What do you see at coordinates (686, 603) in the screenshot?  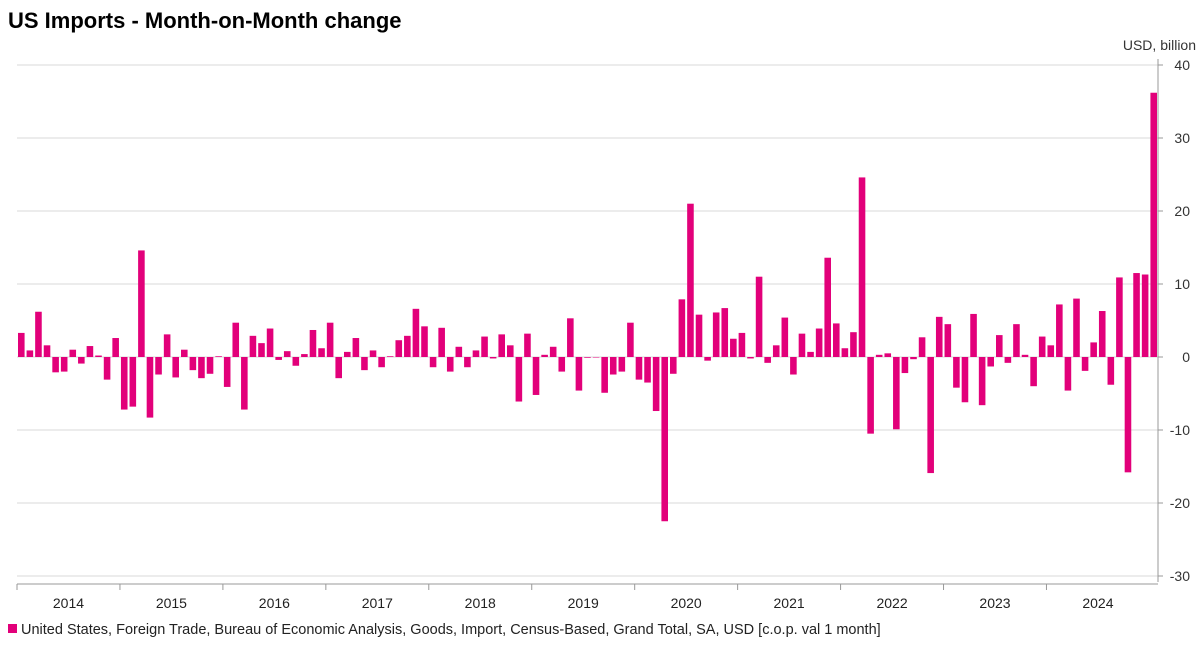 I see `x-tick-label: 2020` at bounding box center [686, 603].